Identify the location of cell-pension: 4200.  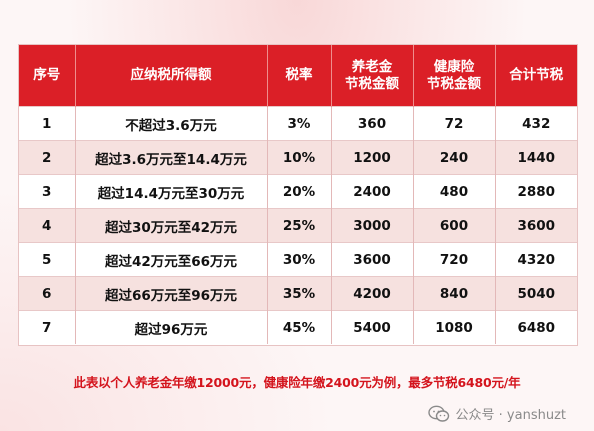
(372, 293).